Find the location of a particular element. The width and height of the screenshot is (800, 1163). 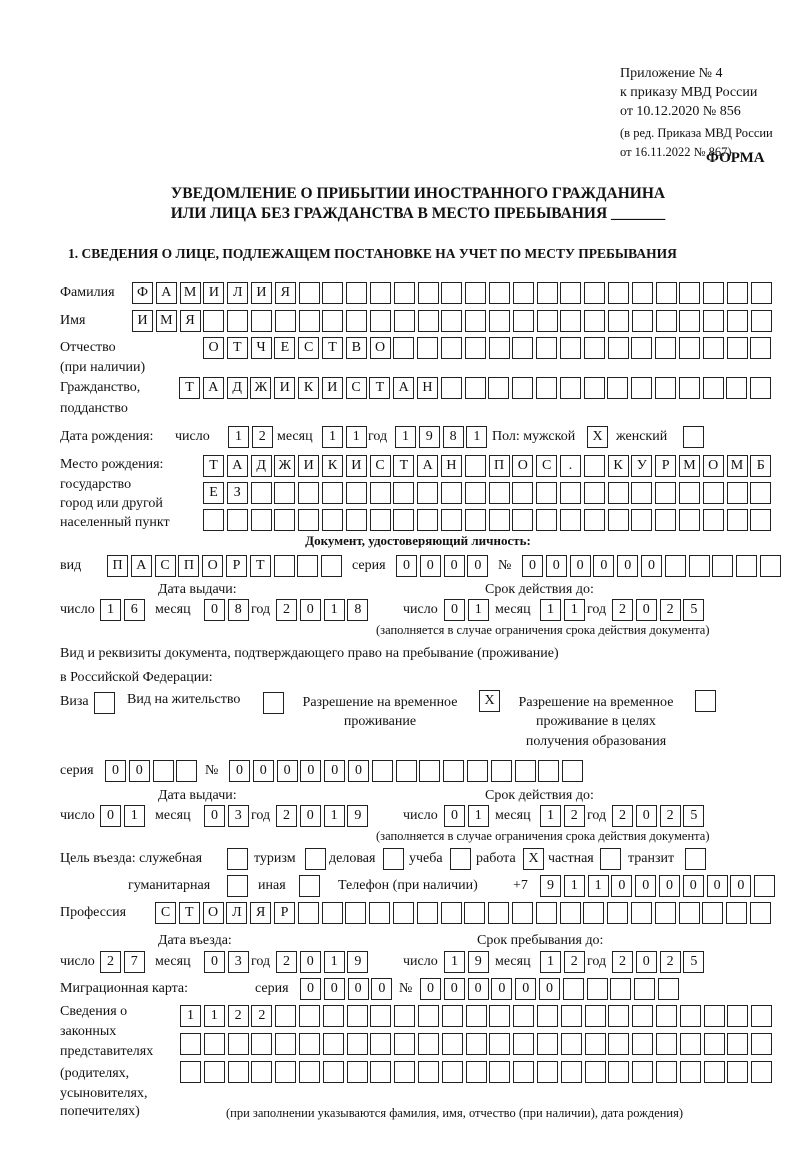

char-box: П is located at coordinates (117, 566).